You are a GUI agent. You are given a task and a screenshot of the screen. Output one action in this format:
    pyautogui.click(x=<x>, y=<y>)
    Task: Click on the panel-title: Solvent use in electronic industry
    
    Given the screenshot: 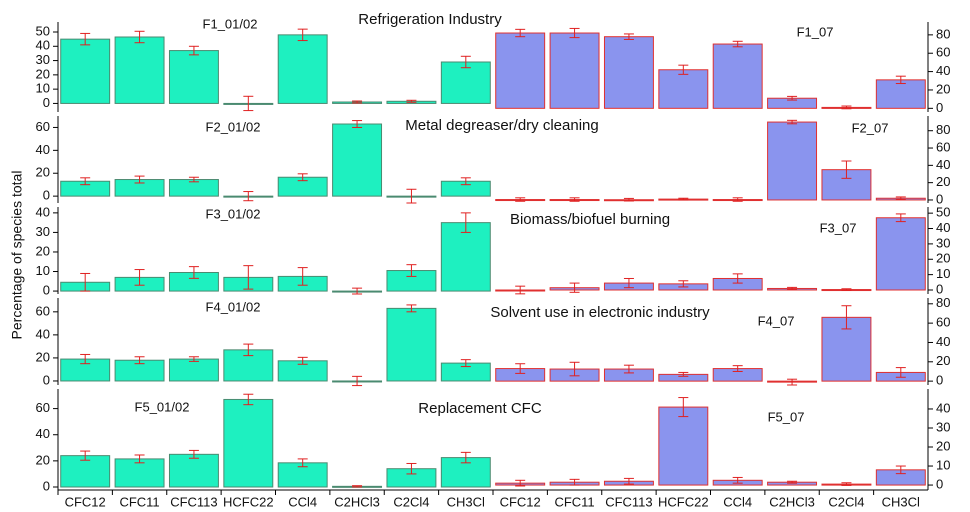 What is the action you would take?
    pyautogui.click(x=600, y=312)
    